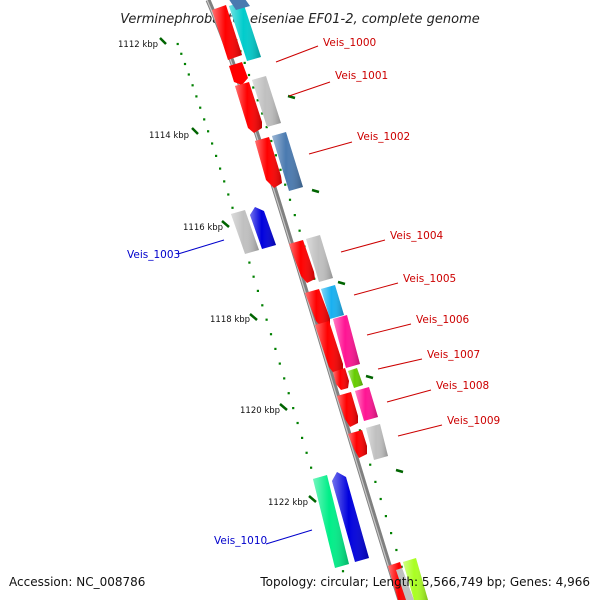  Describe the element at coordinates (230, 320) in the screenshot. I see `kbp-label: 1118 kbp` at that location.